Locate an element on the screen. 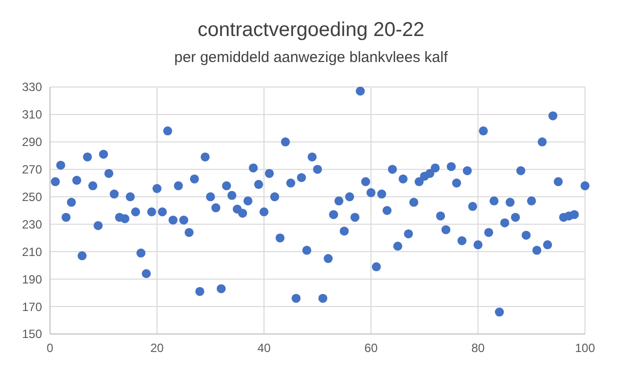  y-tick-label: 230 is located at coordinates (32, 224).